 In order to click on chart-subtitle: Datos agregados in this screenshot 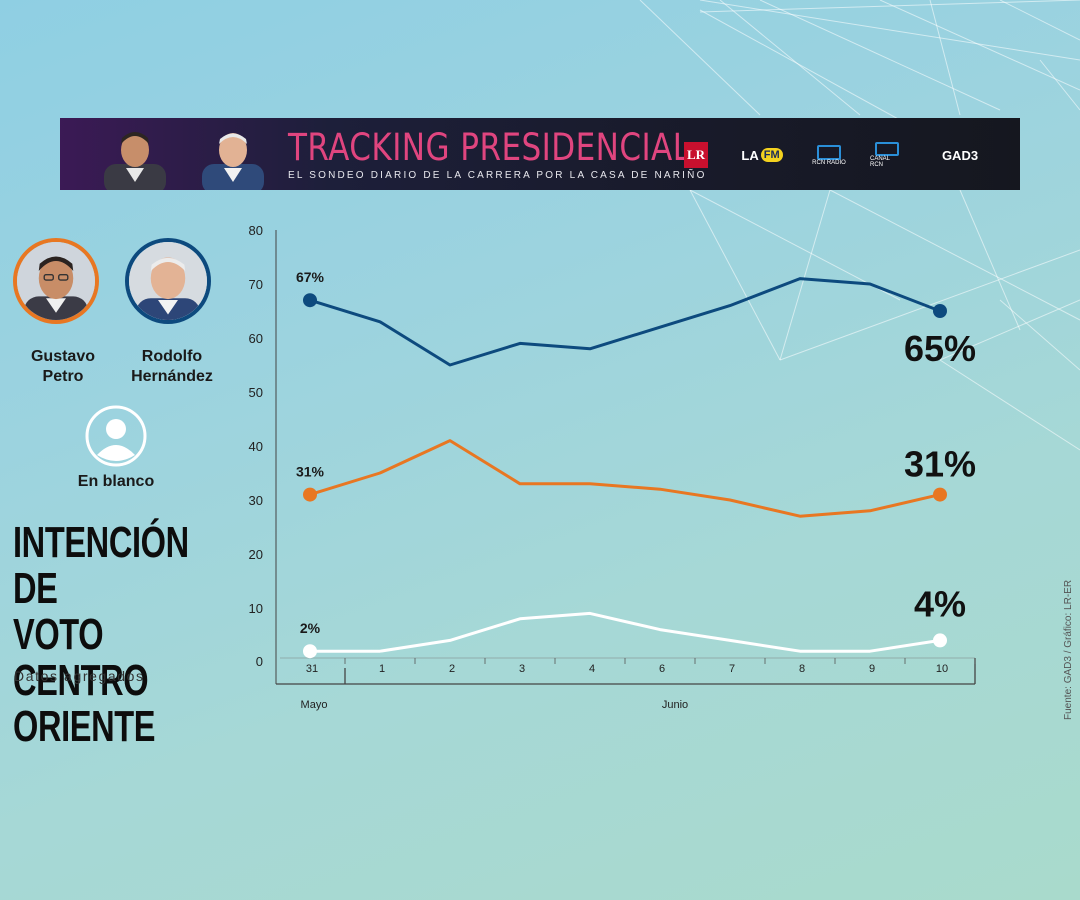, I will do `click(79, 676)`.